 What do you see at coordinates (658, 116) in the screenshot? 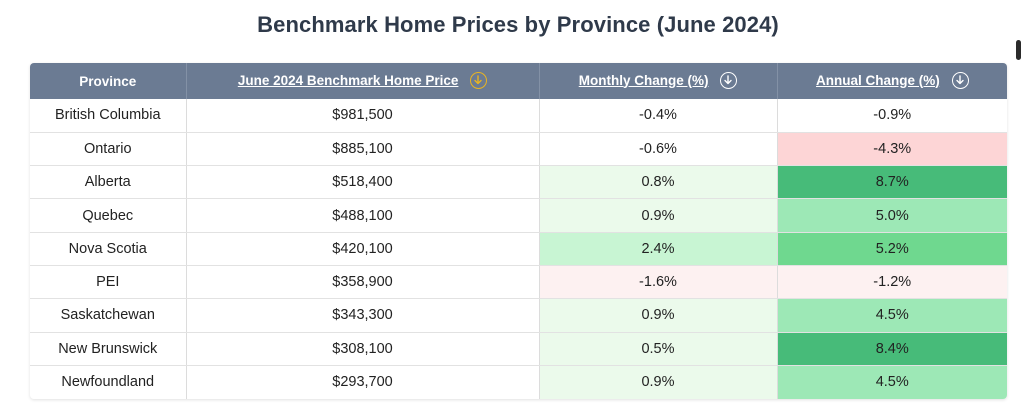
I see `monthly-change-cell: -0.4%` at bounding box center [658, 116].